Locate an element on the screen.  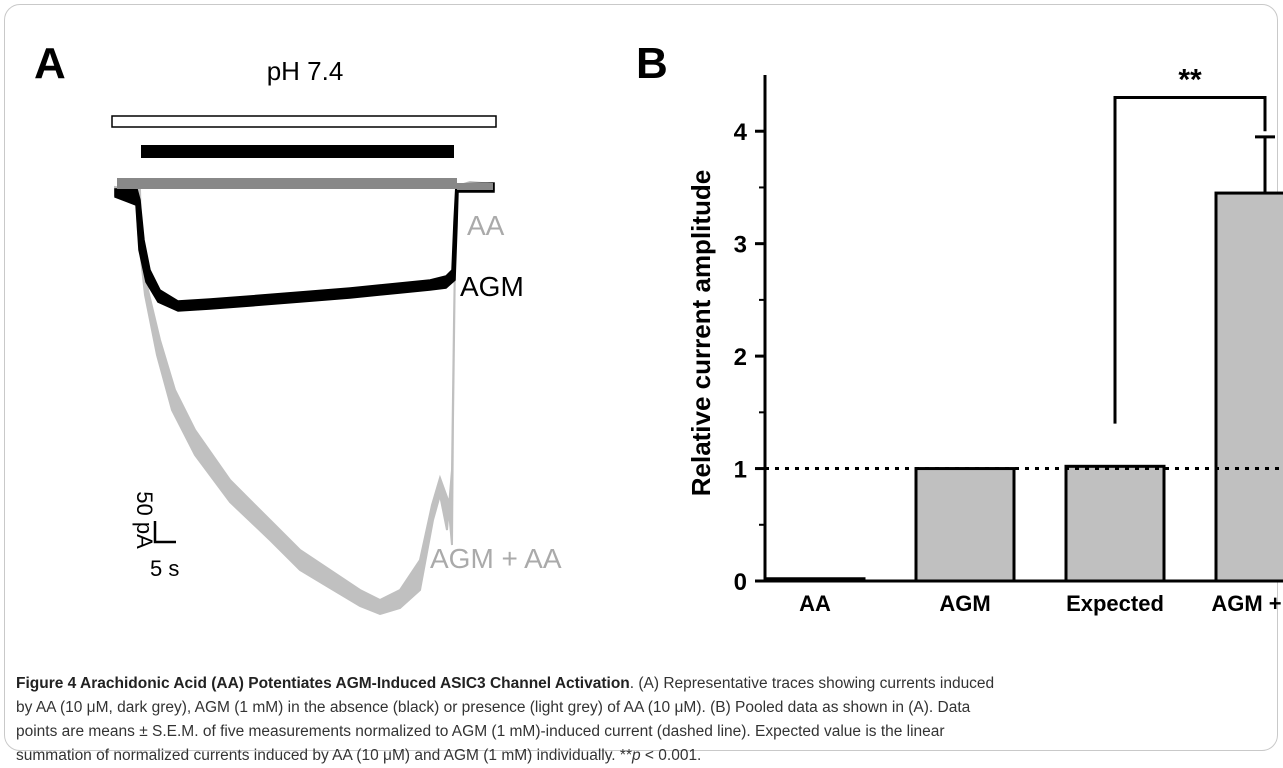
trace-label-agm: AGM is located at coordinates (492, 286).